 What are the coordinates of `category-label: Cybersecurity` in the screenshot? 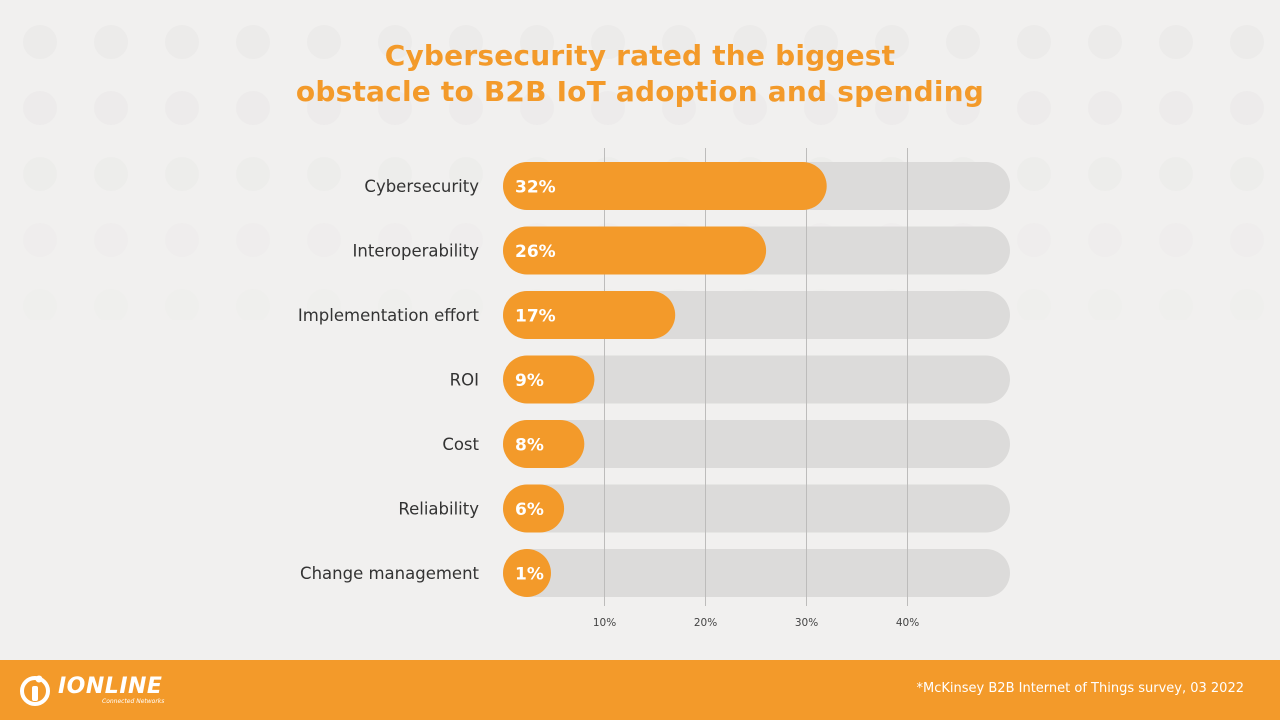 It's located at (421, 186).